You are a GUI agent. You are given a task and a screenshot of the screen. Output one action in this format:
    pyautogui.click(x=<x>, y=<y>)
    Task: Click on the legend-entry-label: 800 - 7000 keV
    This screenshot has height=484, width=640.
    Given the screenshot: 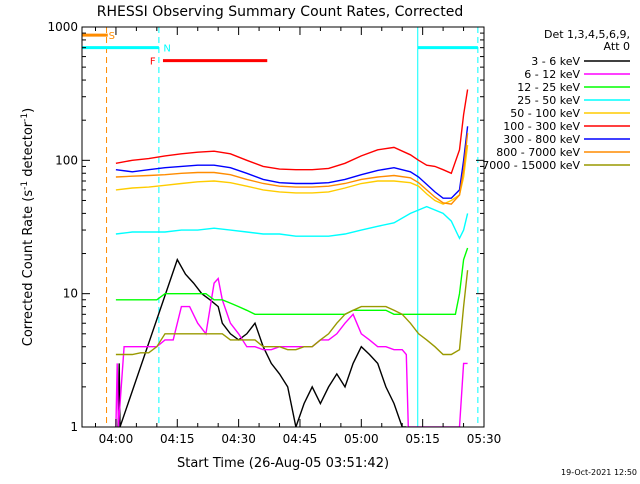 What is the action you would take?
    pyautogui.click(x=538, y=152)
    